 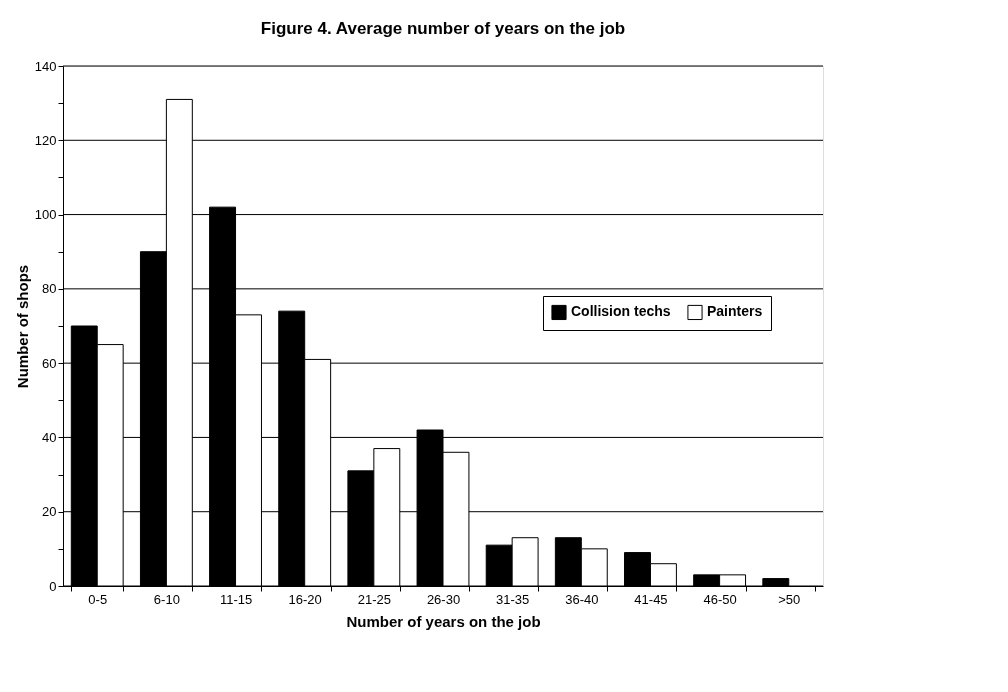 What do you see at coordinates (49, 363) in the screenshot?
I see `y-tick-label: 60` at bounding box center [49, 363].